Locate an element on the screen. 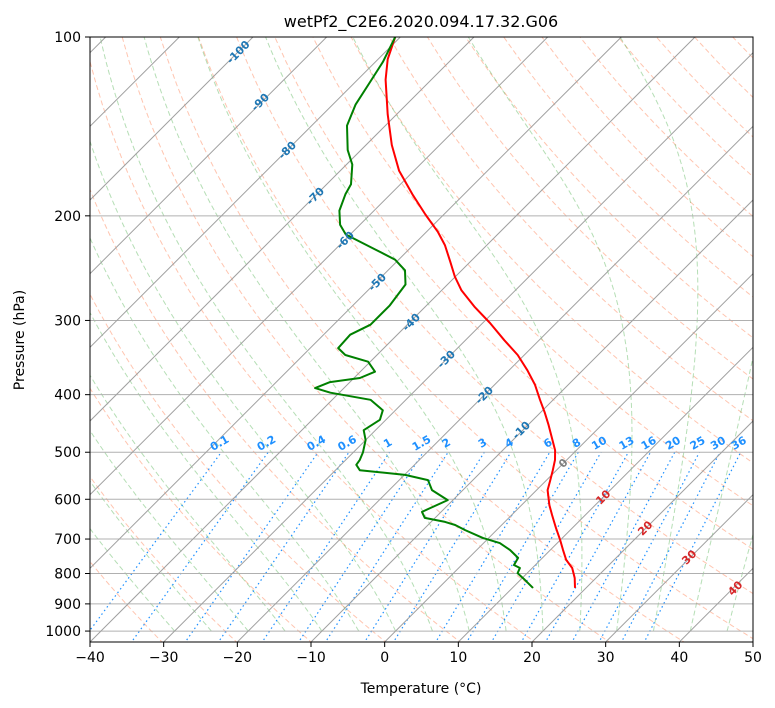 The height and width of the screenshot is (708, 775). x-tick-label: 10 is located at coordinates (458, 658).